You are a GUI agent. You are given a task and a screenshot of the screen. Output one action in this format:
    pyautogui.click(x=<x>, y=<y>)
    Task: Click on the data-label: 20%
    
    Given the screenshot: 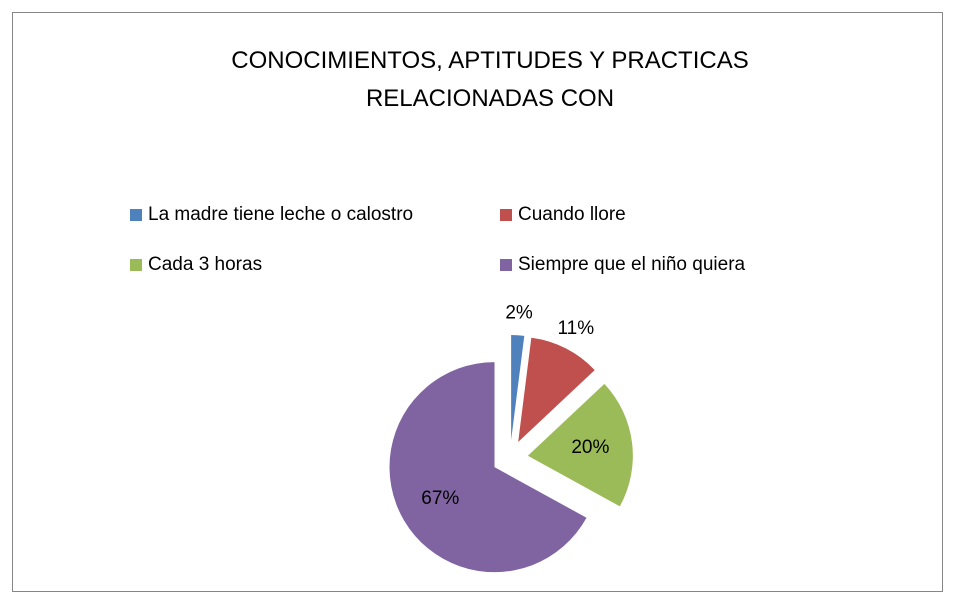 What is the action you would take?
    pyautogui.click(x=590, y=447)
    